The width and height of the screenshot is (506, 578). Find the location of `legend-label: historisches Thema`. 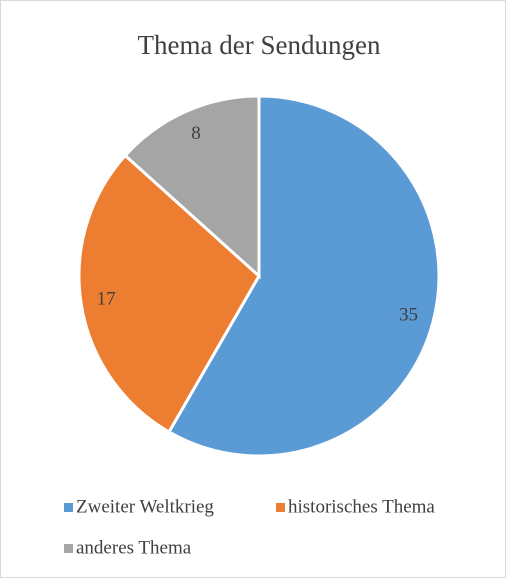

legend-label: historisches Thema is located at coordinates (361, 506).